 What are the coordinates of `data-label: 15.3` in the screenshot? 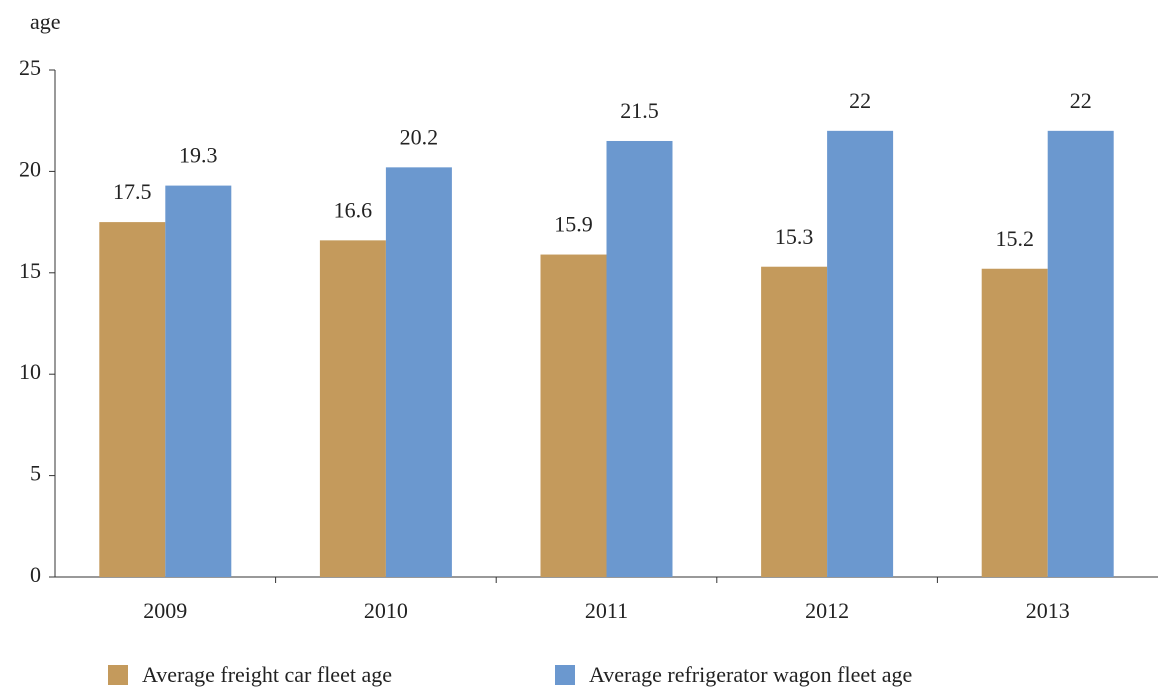 It's located at (794, 236).